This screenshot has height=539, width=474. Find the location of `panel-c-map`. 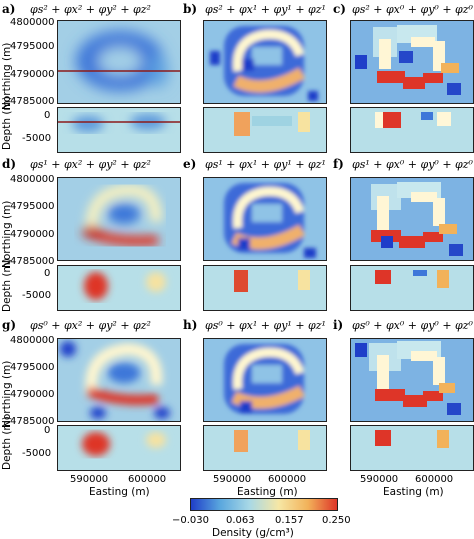

panel-c-map is located at coordinates (412, 62).